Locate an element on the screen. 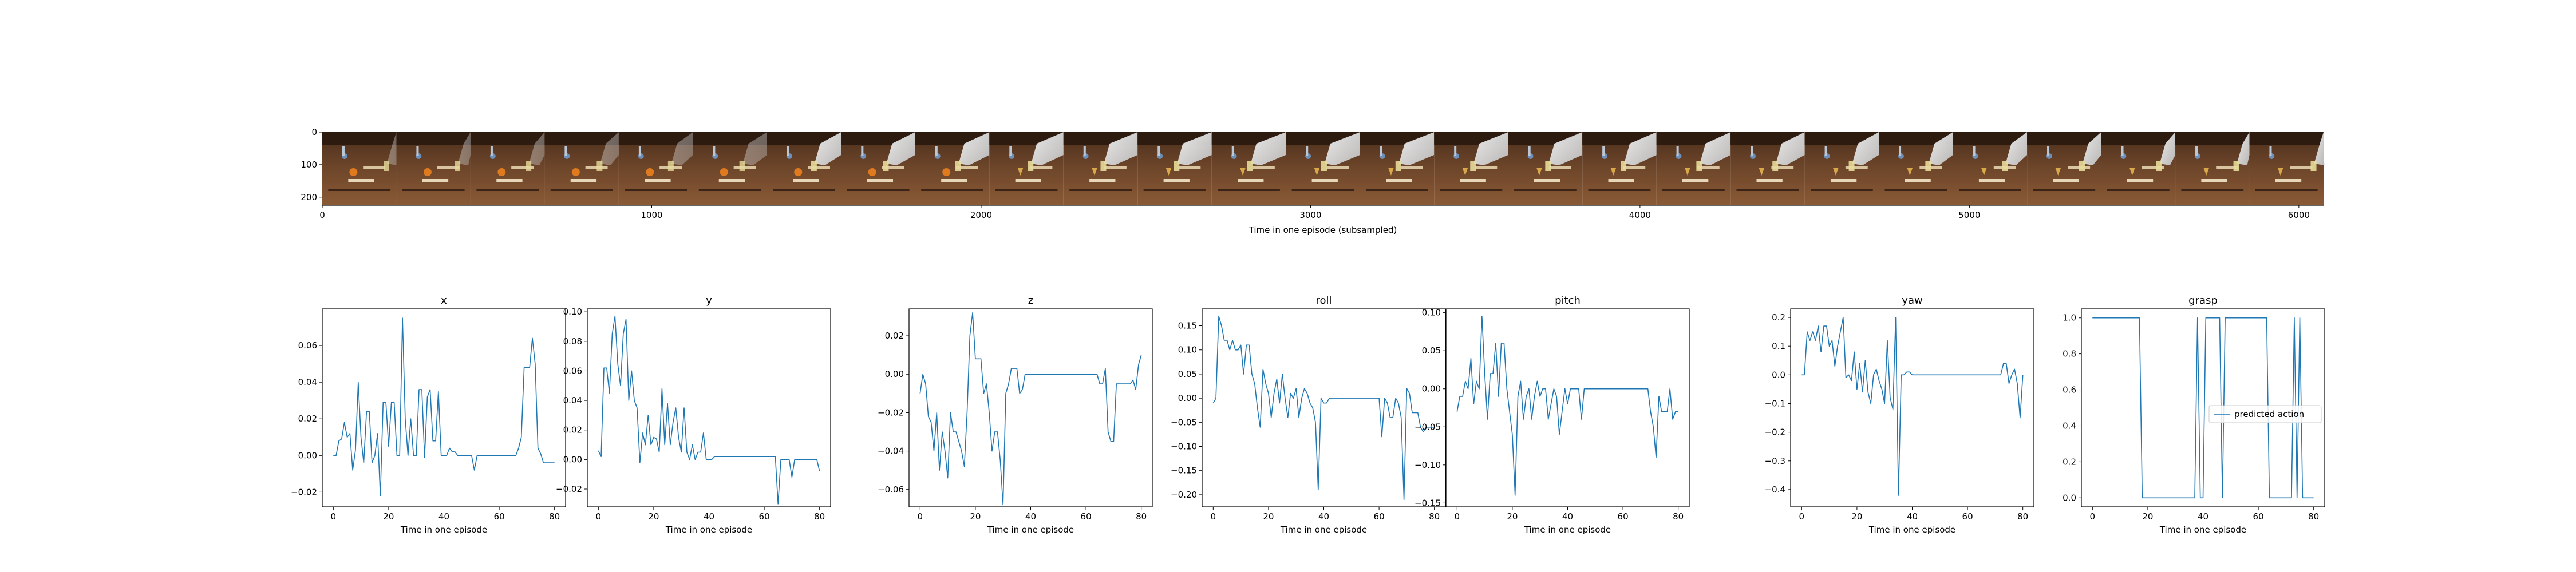 The image size is (2576, 572). strip-y-tick-label: 0 is located at coordinates (314, 132).